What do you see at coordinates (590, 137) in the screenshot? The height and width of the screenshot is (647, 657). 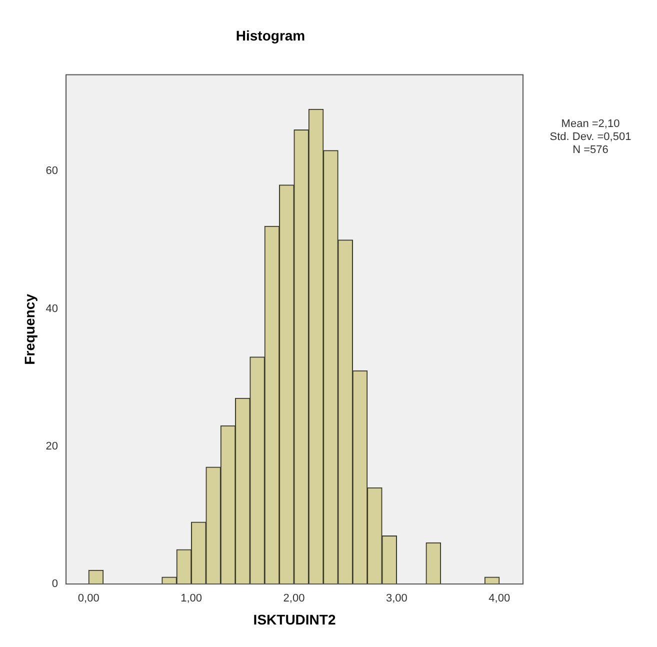 I see `text: Std. Dev. =0,501` at bounding box center [590, 137].